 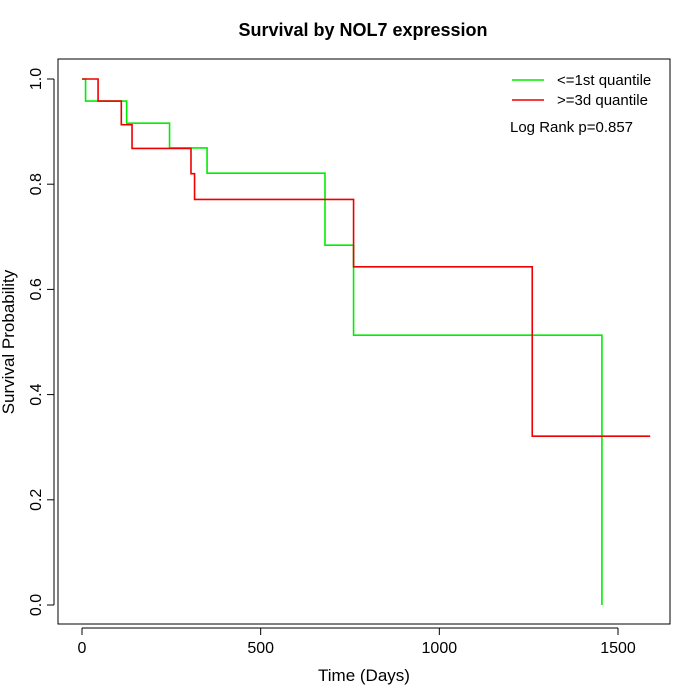 What do you see at coordinates (41, 342) in the screenshot?
I see `y-axis: 0.0 0.2 0.4 0.6 0.8 1.0` at bounding box center [41, 342].